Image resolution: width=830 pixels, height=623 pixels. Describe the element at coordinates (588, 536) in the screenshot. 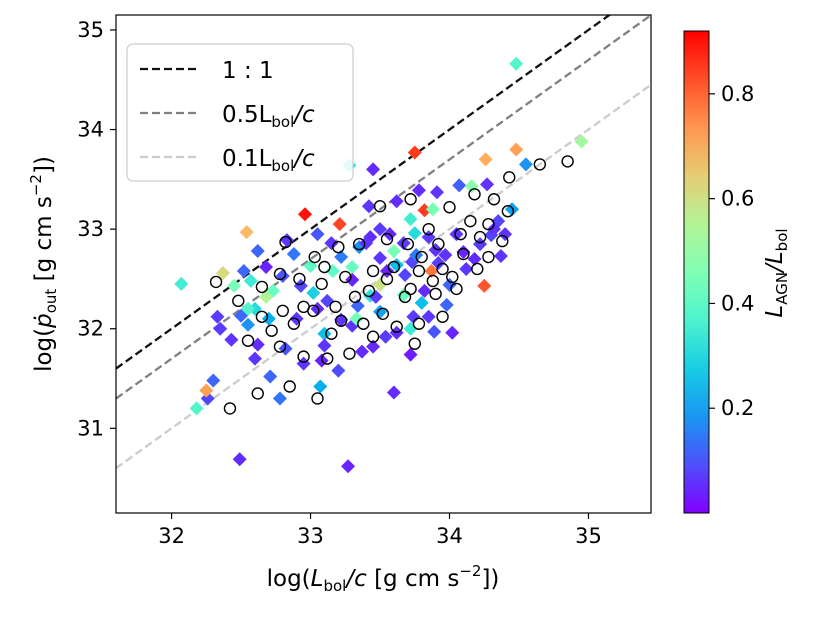

I see `x-tick-label: 35` at that location.